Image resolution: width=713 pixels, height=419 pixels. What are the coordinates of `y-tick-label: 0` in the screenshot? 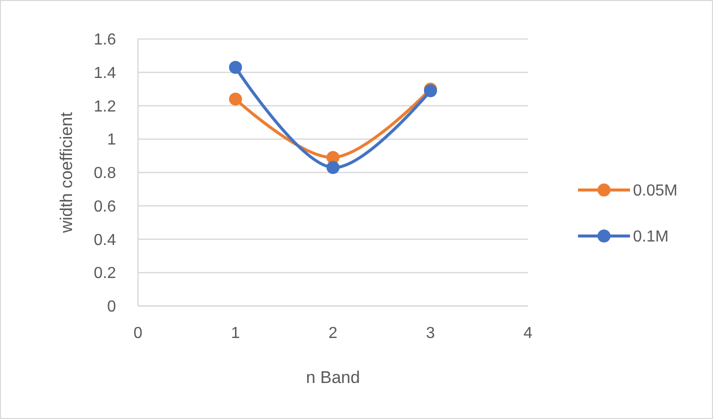 It's located at (111, 307).